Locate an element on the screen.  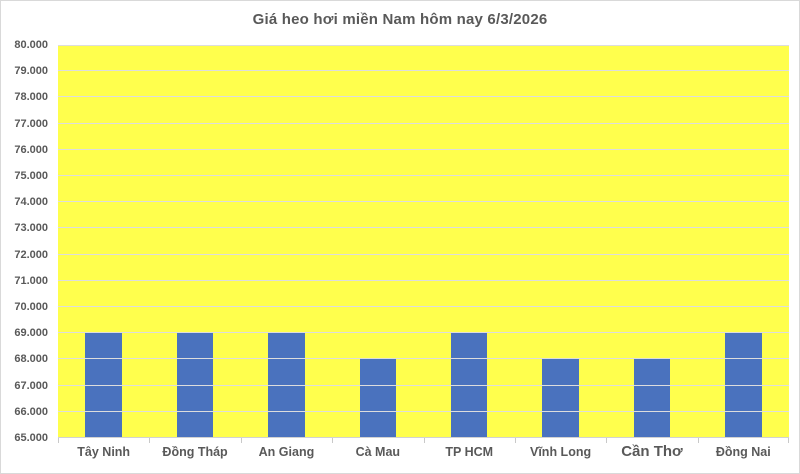
chart-title: Giá heo hơi miền Nam hôm nay 6/3/2026 is located at coordinates (400, 19).